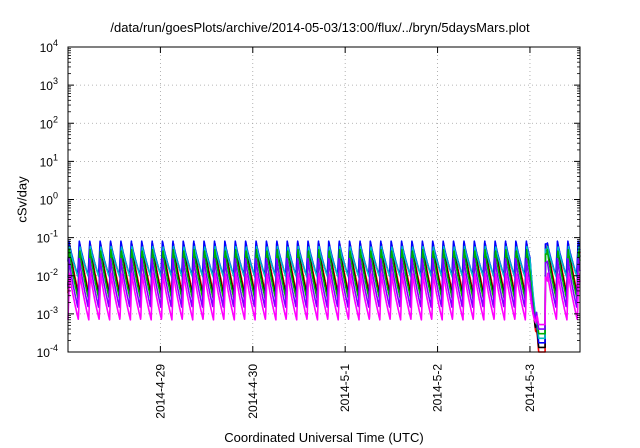  What do you see at coordinates (49, 199) in the screenshot?
I see `y-tick-label: 10⁰` at bounding box center [49, 199].